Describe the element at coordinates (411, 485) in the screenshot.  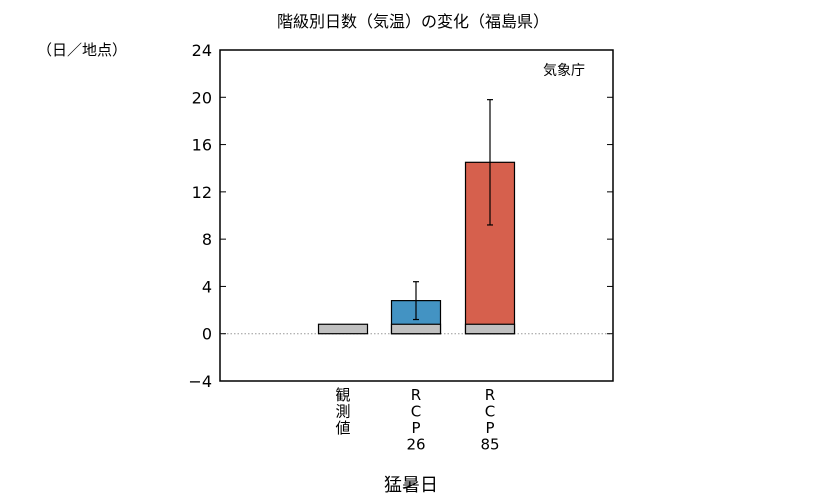
I see `x-axis-label: 猛暑日` at that location.